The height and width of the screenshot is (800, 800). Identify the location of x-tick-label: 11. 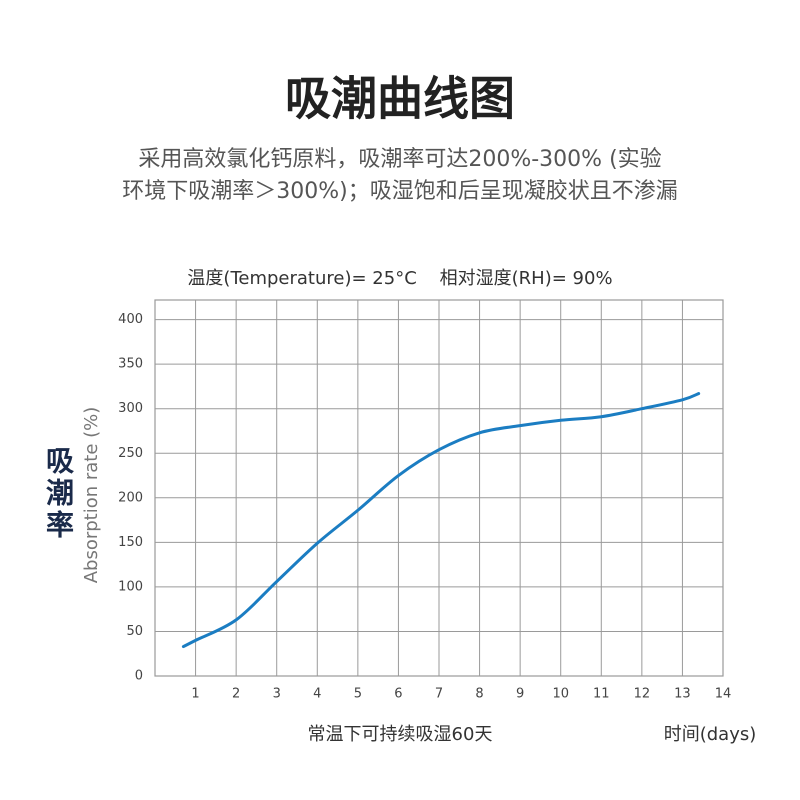
(601, 694).